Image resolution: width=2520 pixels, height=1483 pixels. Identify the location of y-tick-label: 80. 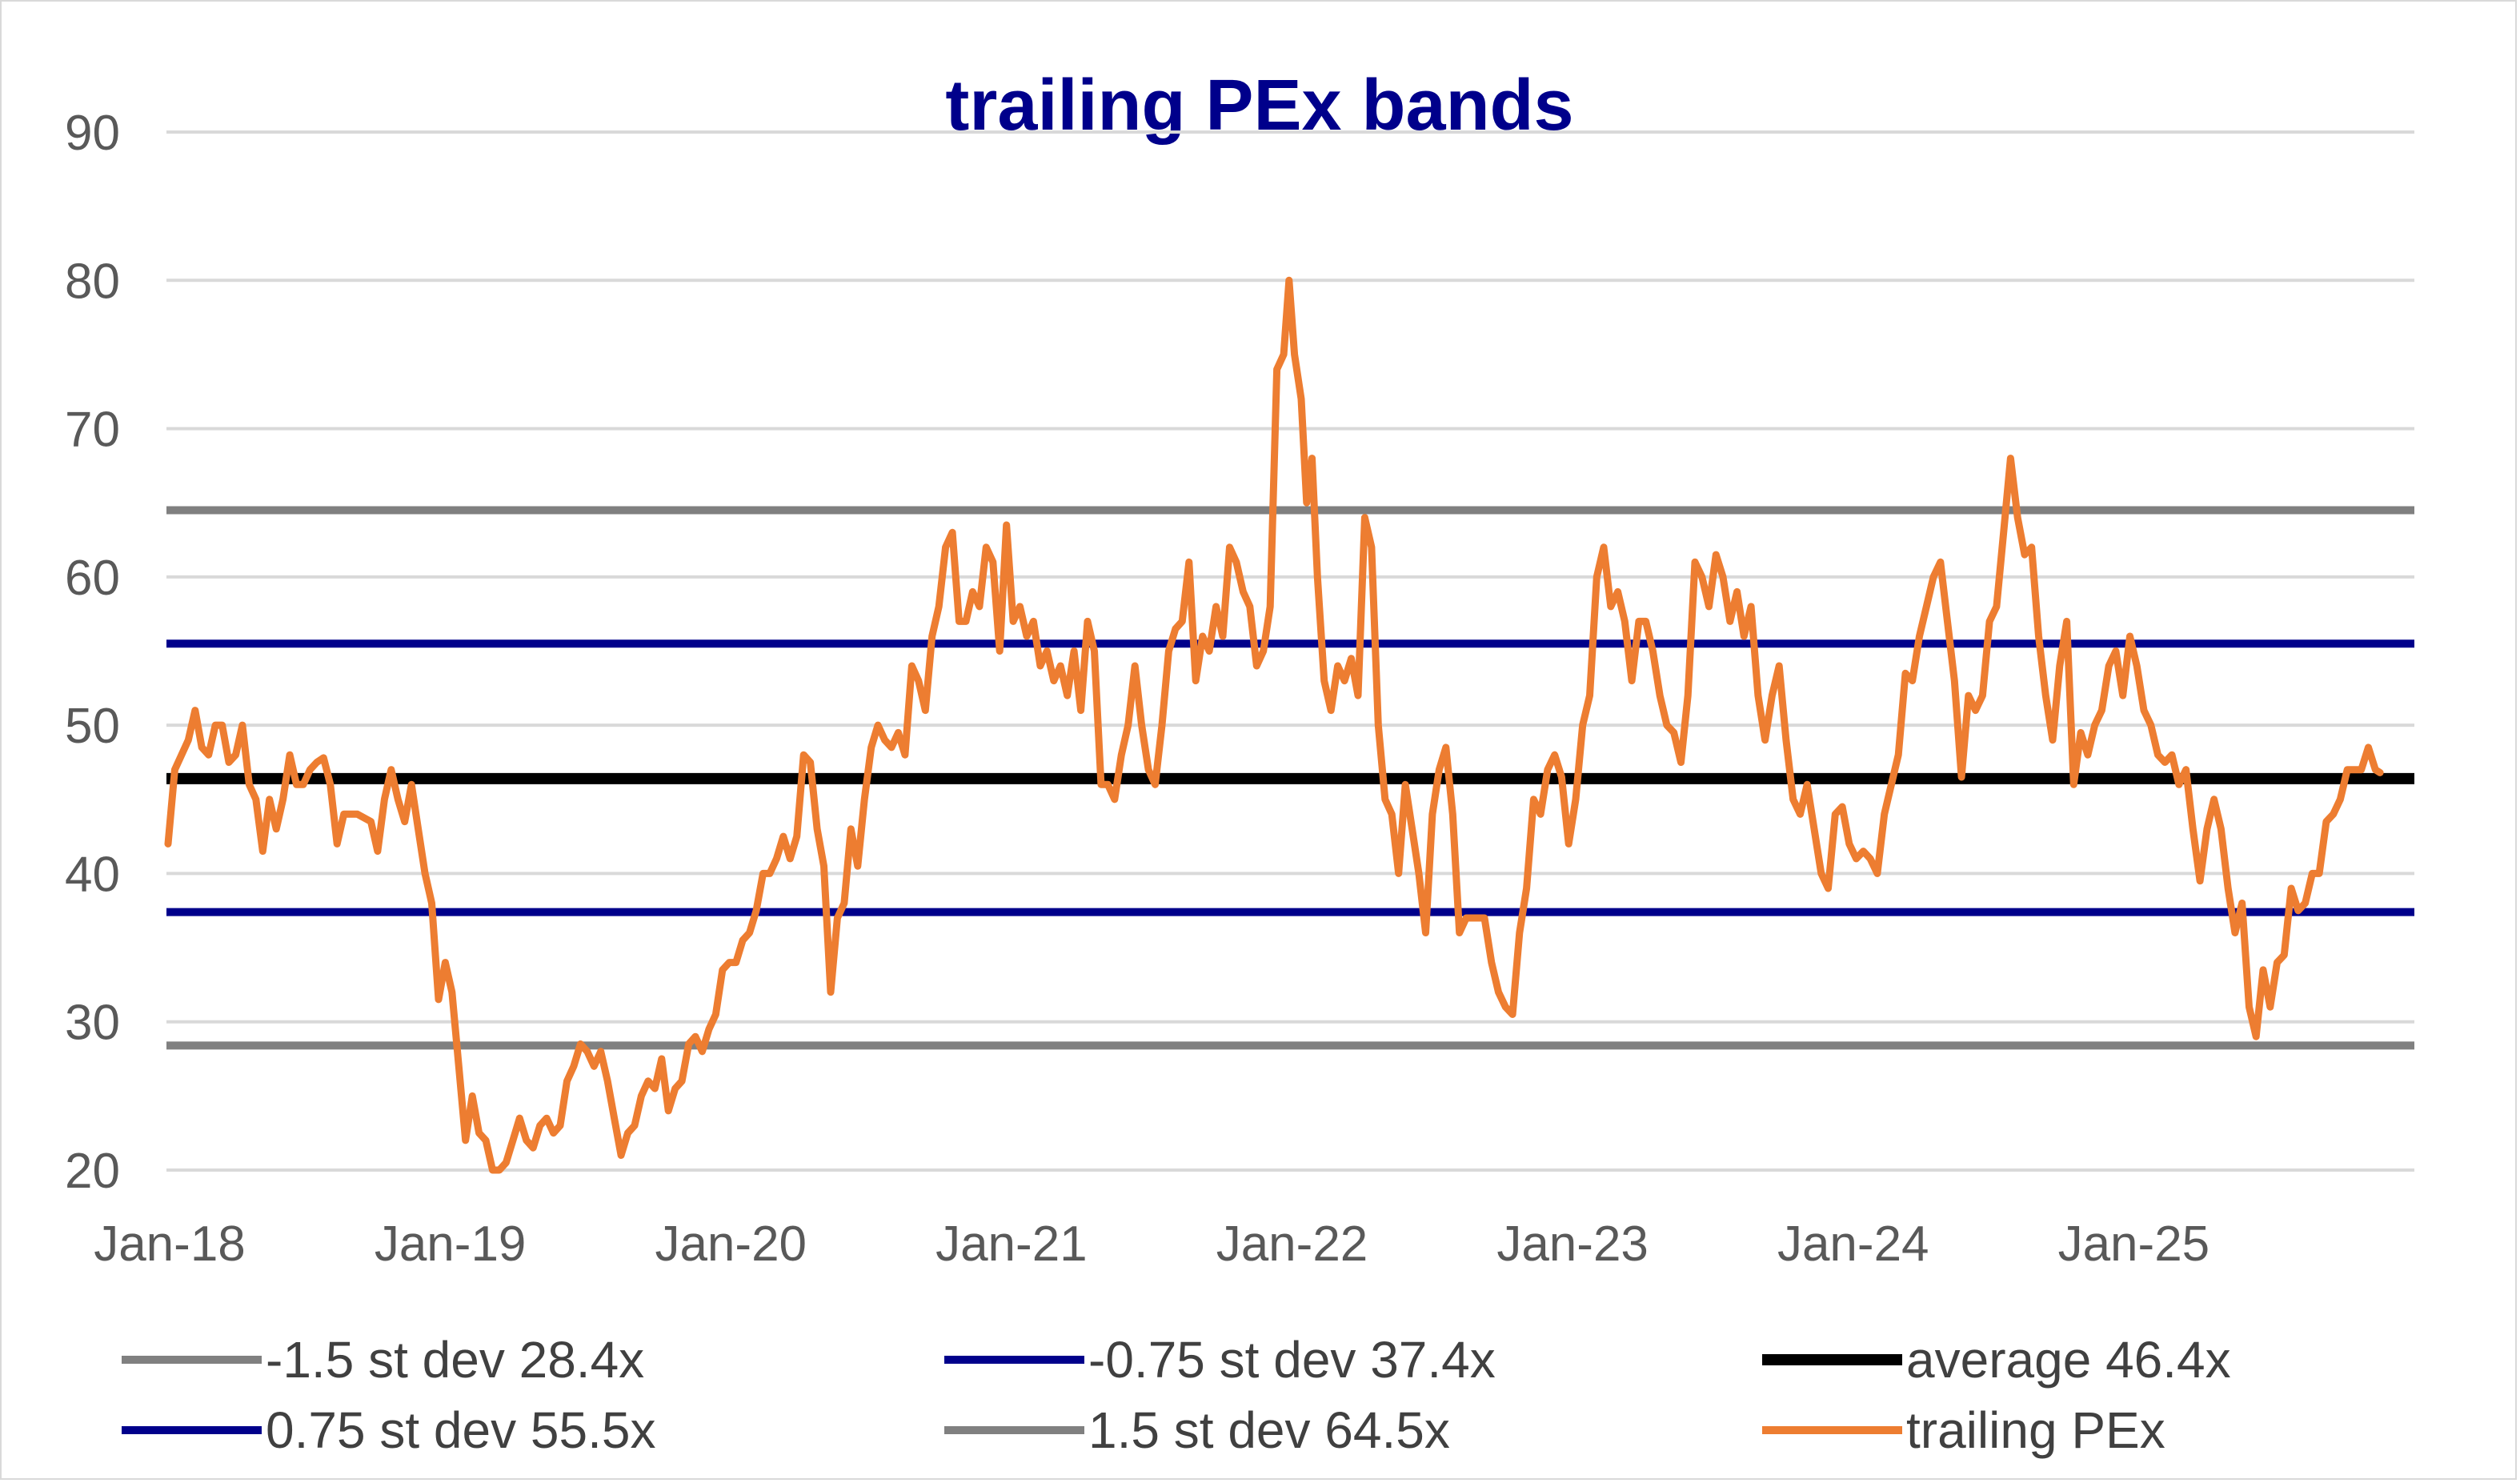
(92, 281).